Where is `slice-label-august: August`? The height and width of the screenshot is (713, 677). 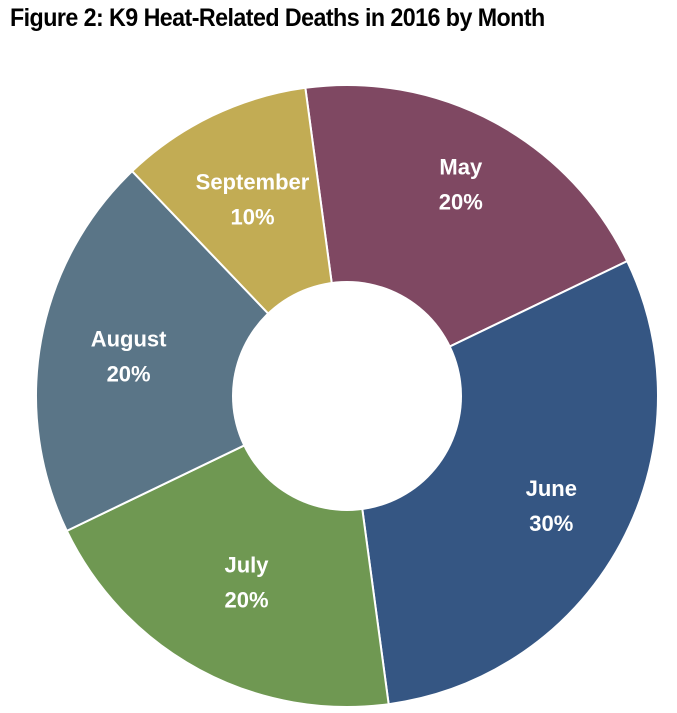 slice-label-august: August is located at coordinates (129, 338).